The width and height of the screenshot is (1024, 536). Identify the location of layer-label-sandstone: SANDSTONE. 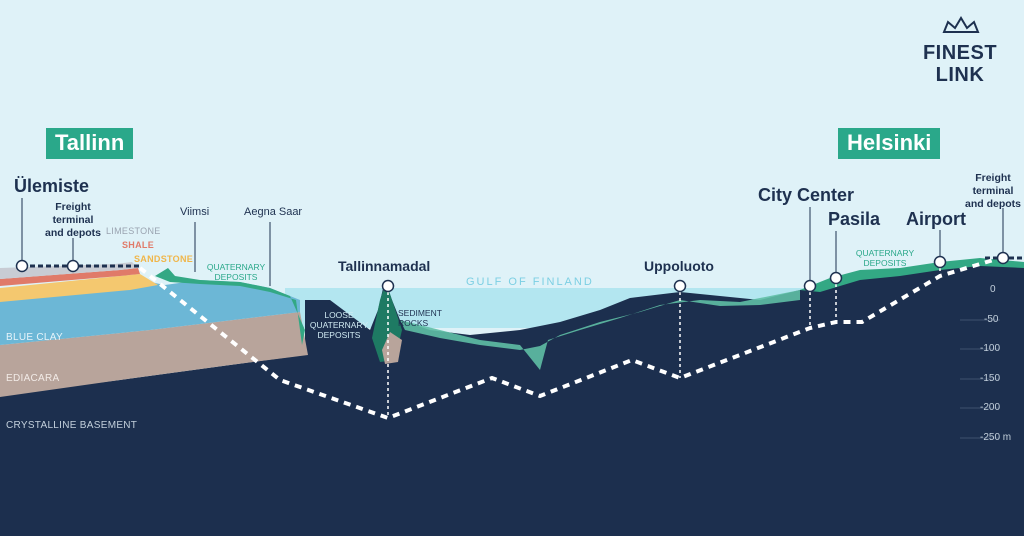
(164, 259).